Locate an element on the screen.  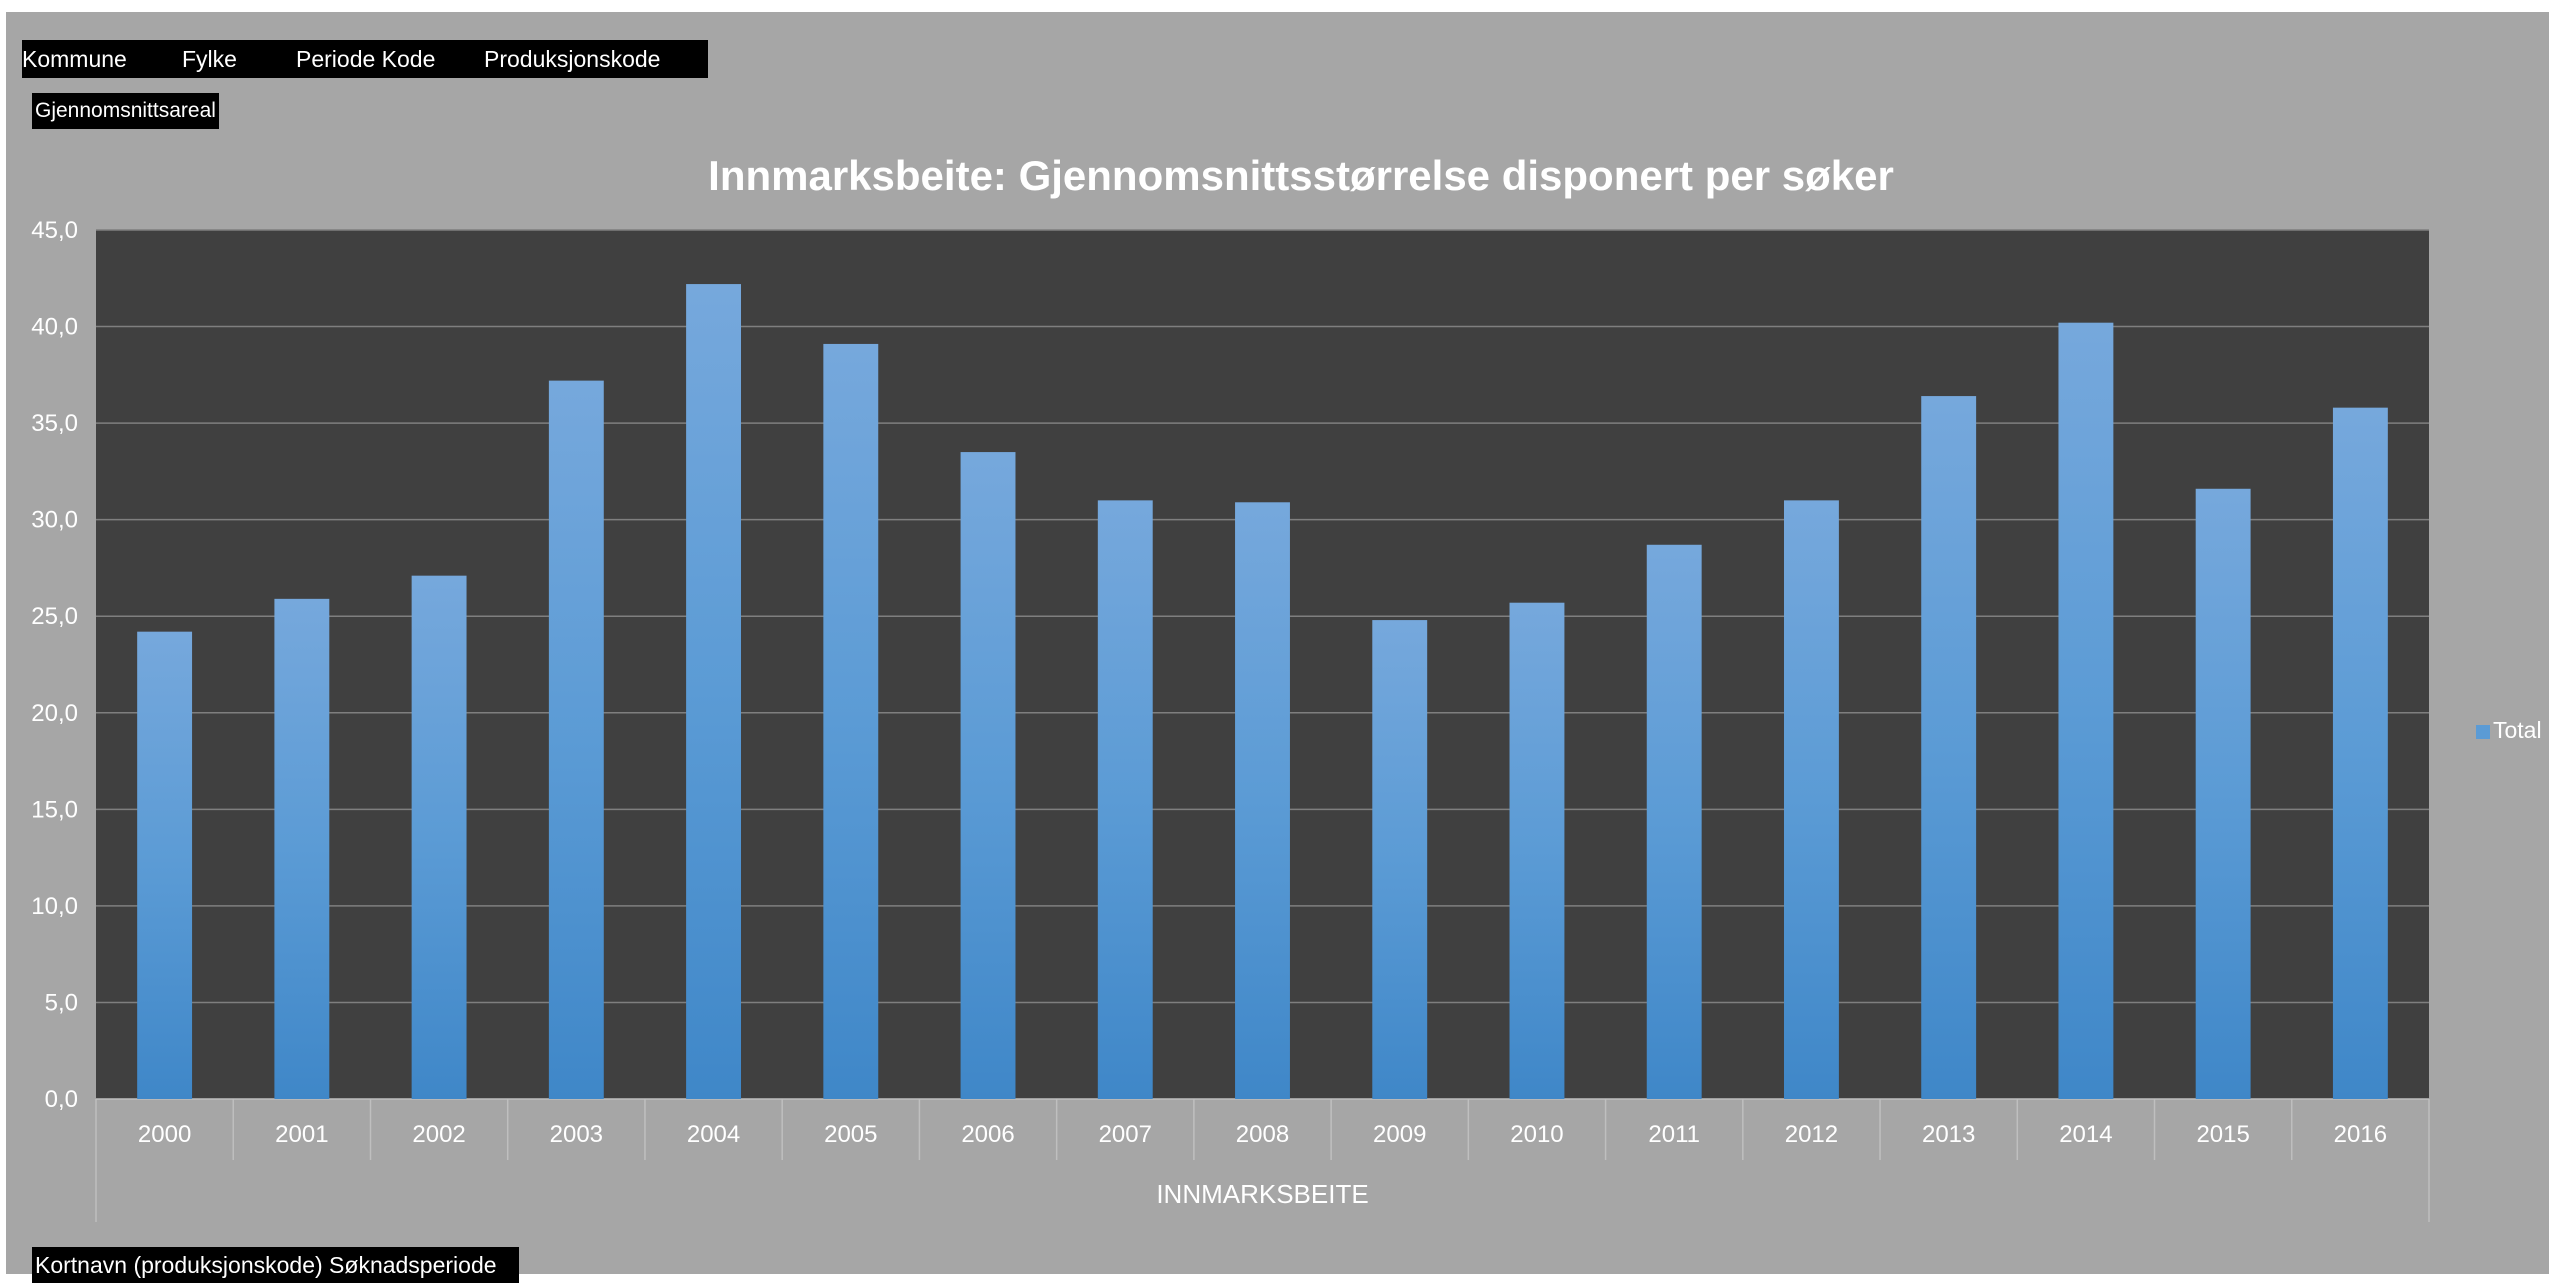
y-tick-label: 45,0 is located at coordinates (54, 230).